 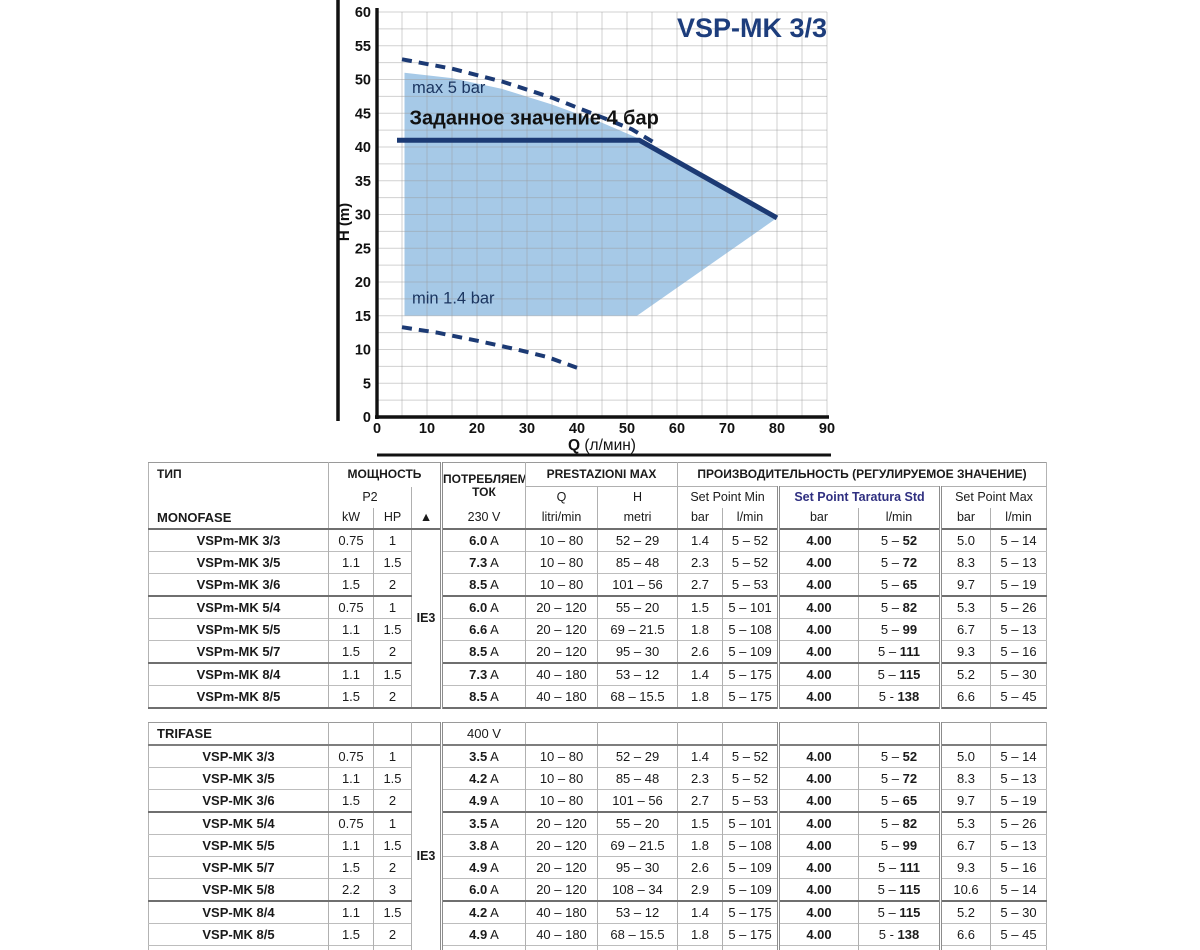 I want to click on col-header-voltage-230: 230 V, so click(x=483, y=519).